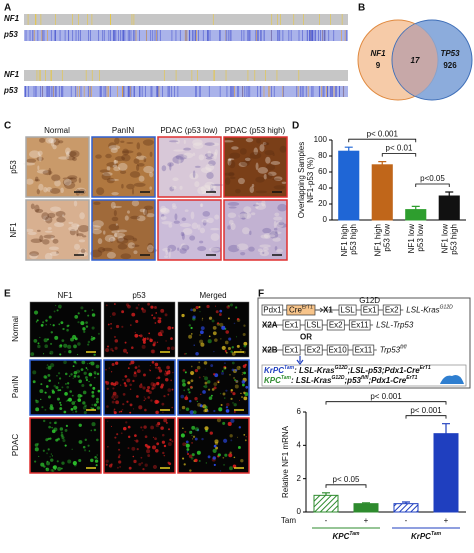  Describe the element at coordinates (65, 295) in the screenshot. I see `column-header: NF1` at that location.